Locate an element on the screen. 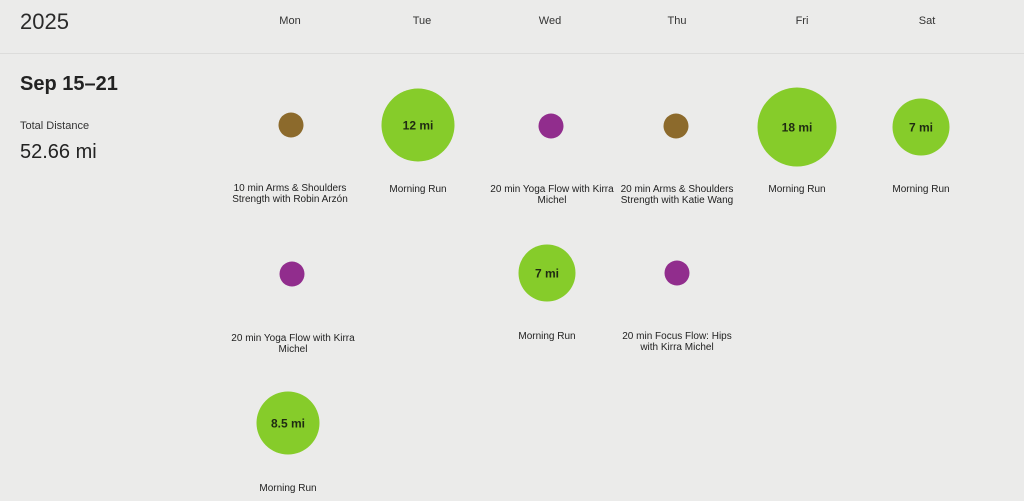 This screenshot has width=1024, height=501. workout-label-fri-run: Morning Run is located at coordinates (797, 189).